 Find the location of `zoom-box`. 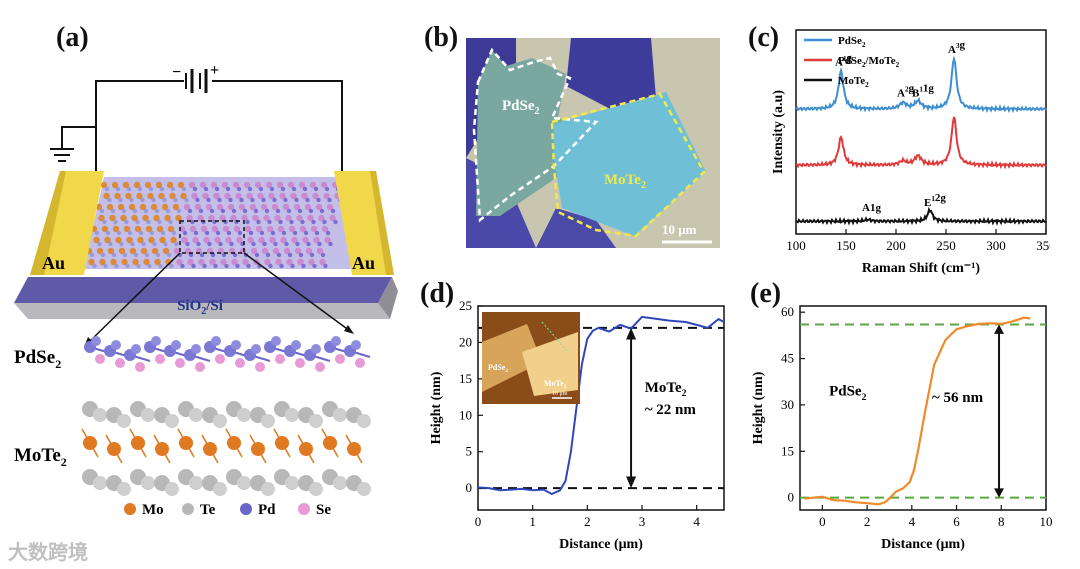

zoom-box is located at coordinates (212, 237).